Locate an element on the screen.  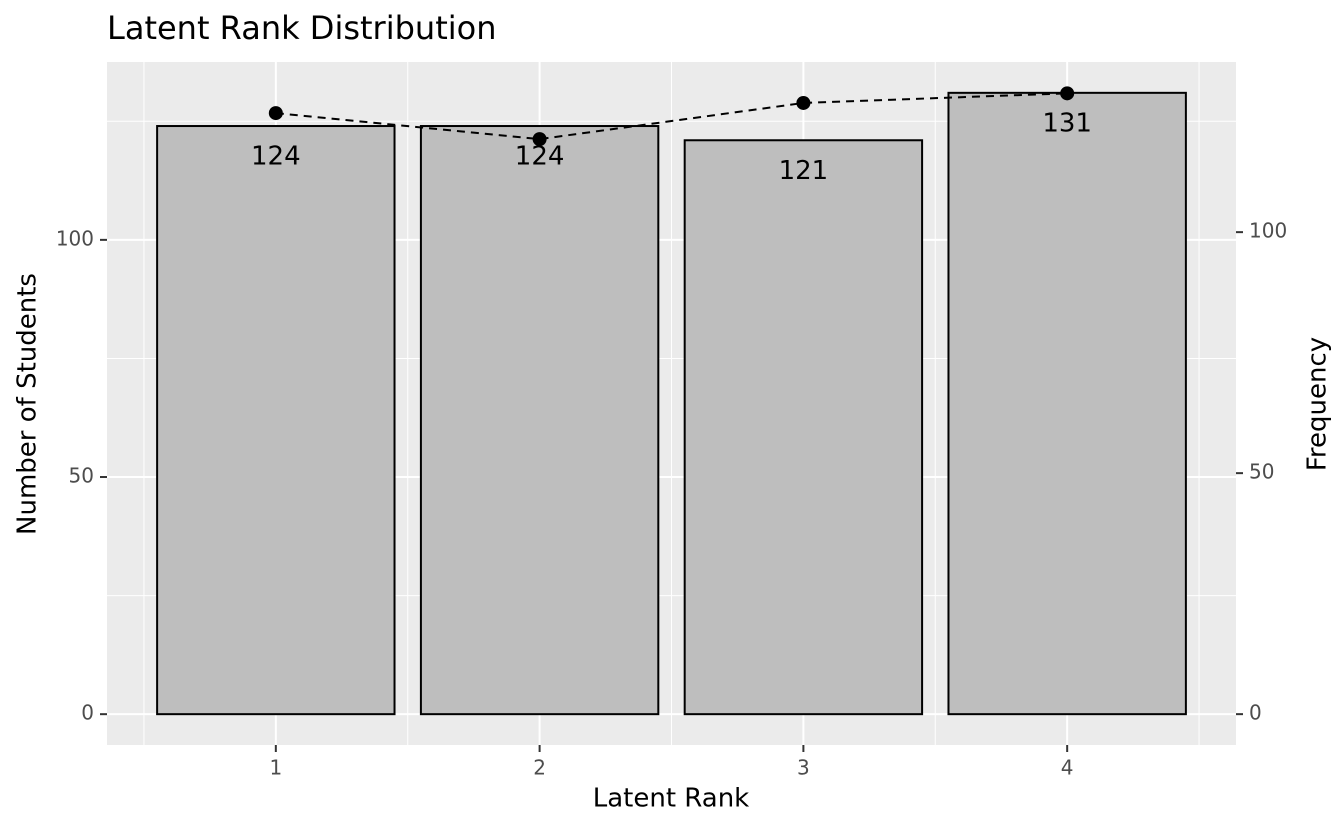
x-tick-label: 1 is located at coordinates (275, 768).